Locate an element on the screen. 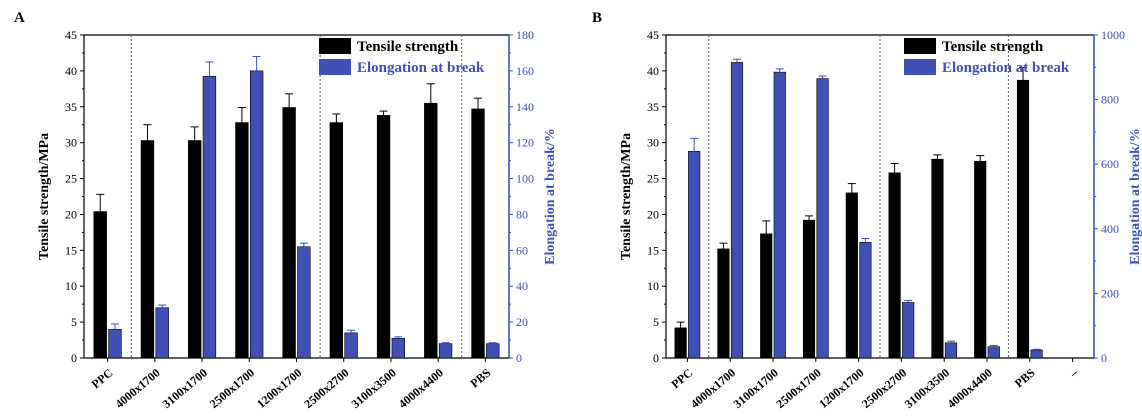 The image size is (1142, 418). panel-a-xtick-label: 1200x1700 is located at coordinates (279, 388).